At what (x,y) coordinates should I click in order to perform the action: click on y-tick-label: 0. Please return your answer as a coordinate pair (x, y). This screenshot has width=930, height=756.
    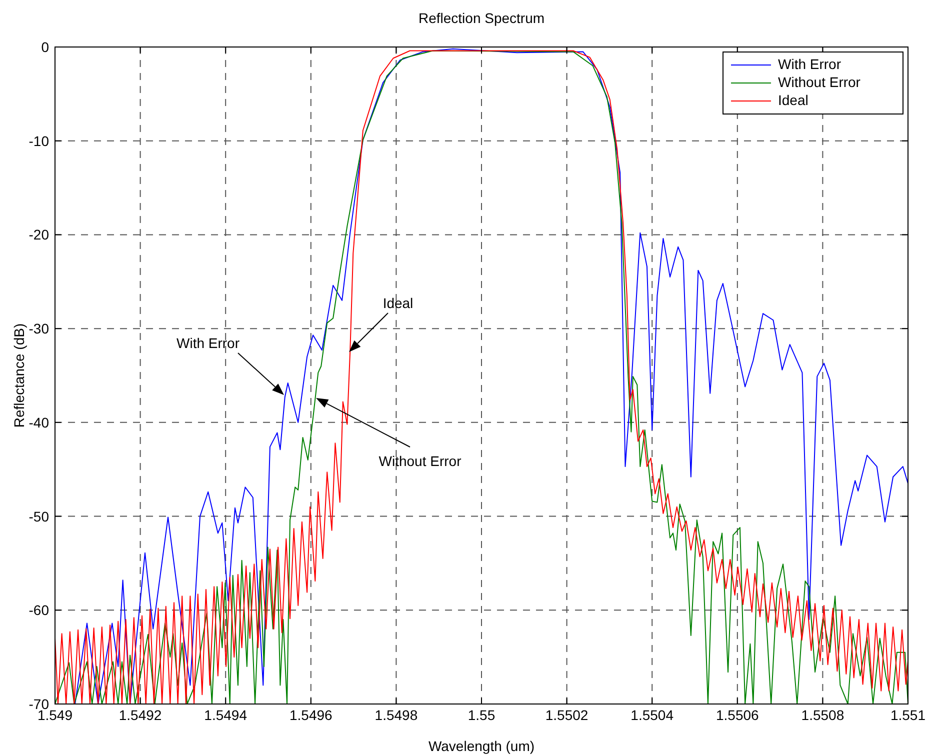
    Looking at the image, I should click on (45, 47).